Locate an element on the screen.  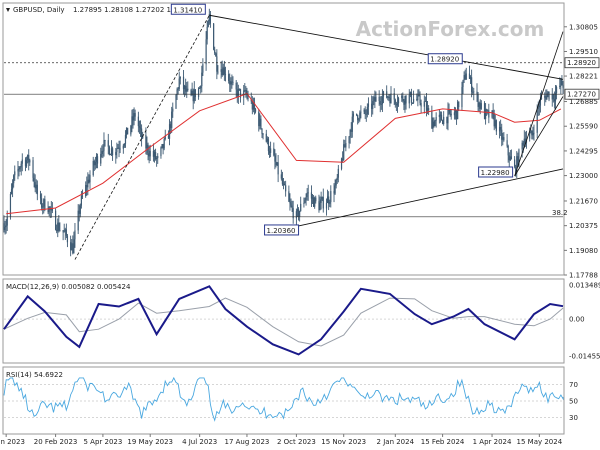
price-y-tick-label: 1.29510 is located at coordinates (583, 52).